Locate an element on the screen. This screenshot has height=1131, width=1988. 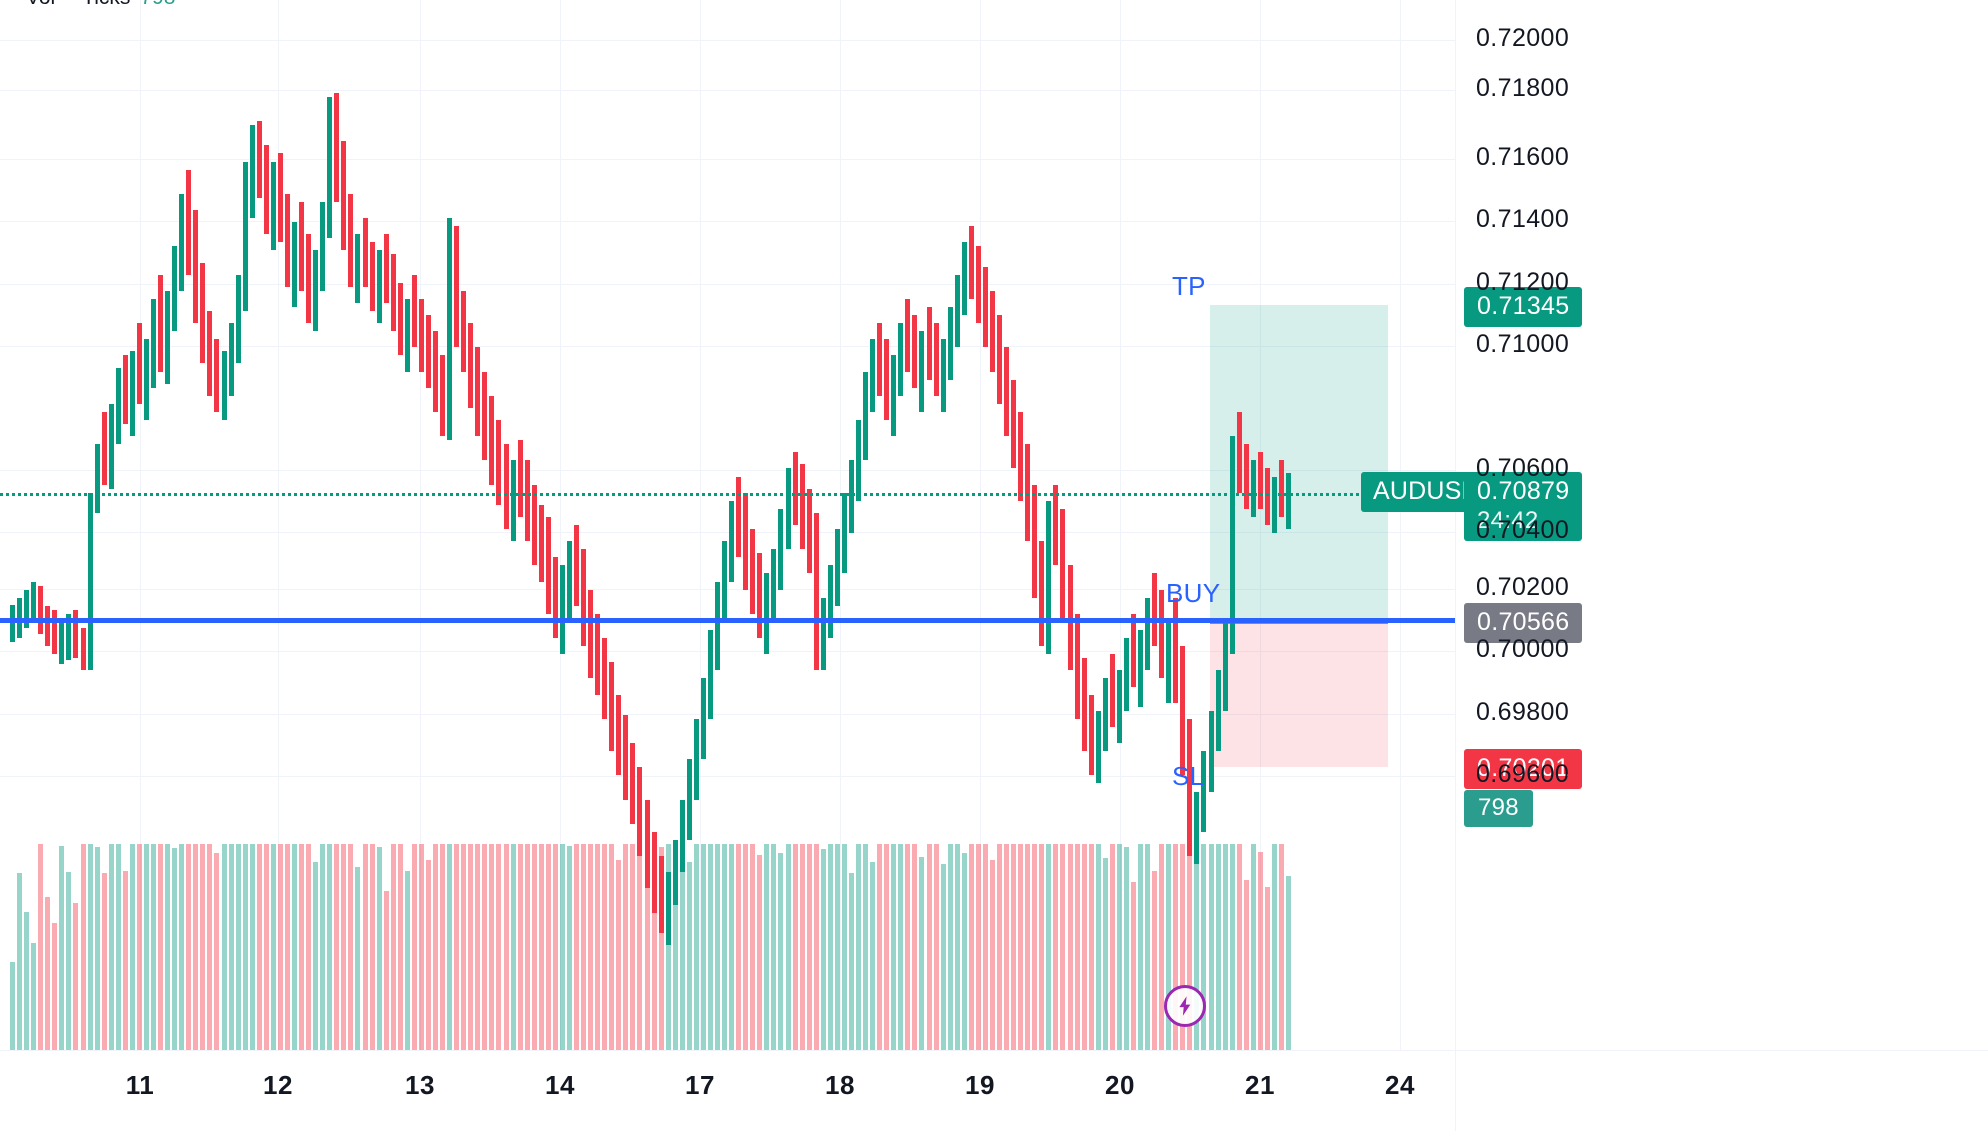
price-axis-tick: 0.70000 is located at coordinates (1523, 649).